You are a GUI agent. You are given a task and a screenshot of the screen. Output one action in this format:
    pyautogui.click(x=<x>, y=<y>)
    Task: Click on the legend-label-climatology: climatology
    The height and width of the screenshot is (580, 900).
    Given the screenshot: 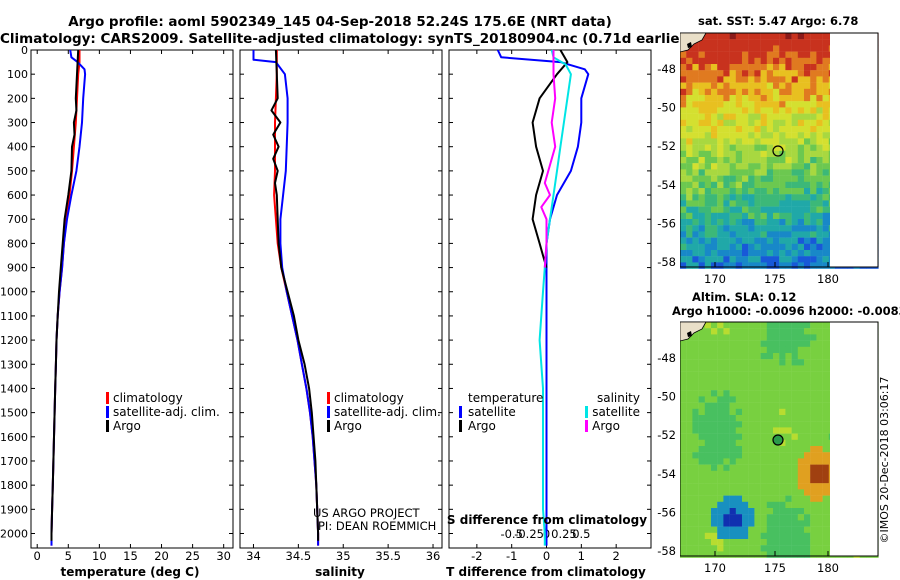 What is the action you would take?
    pyautogui.click(x=148, y=398)
    